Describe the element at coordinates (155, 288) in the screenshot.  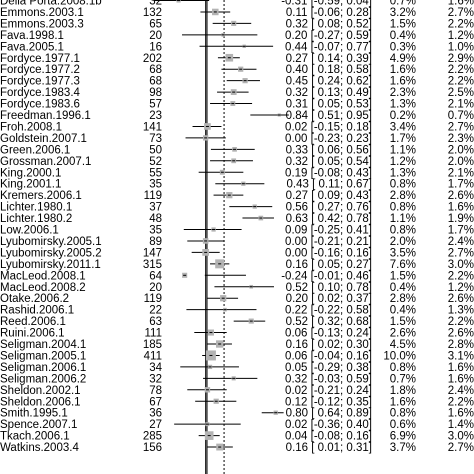
I see `sample-size: 20` at that location.